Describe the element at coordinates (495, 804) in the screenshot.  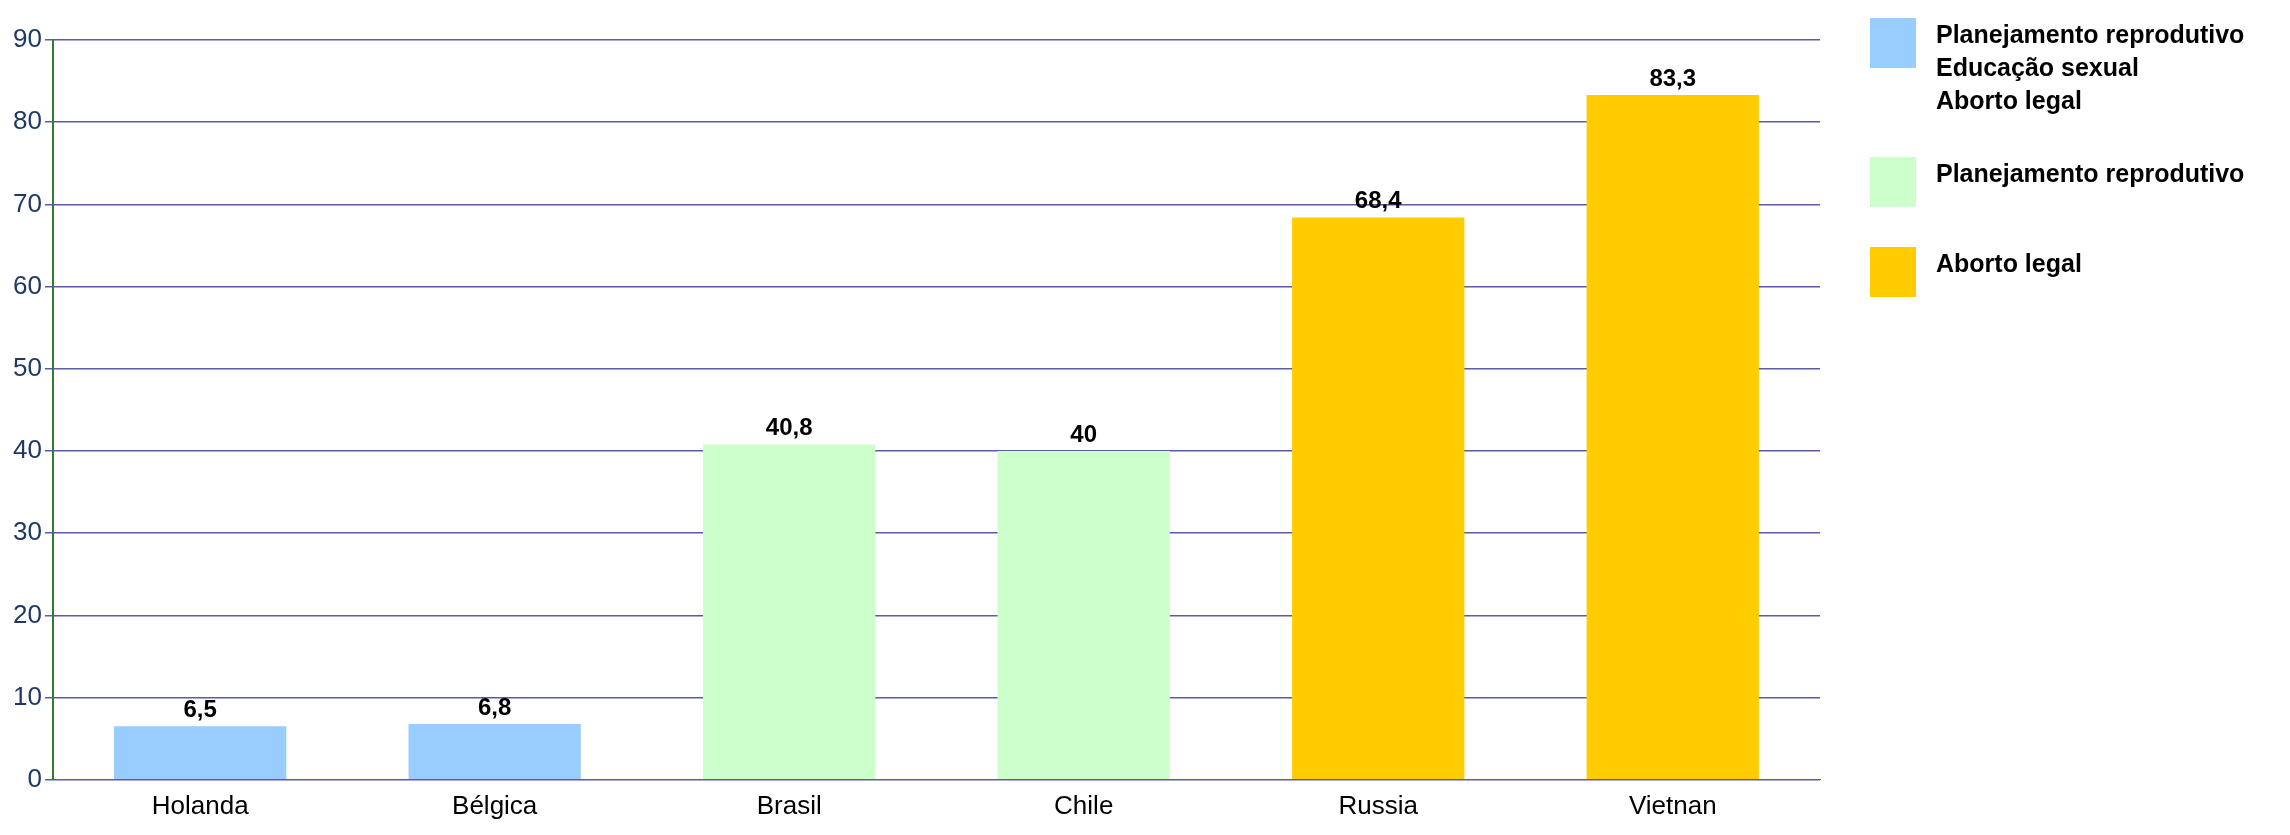
I see `x-tick-label: Bélgica` at that location.